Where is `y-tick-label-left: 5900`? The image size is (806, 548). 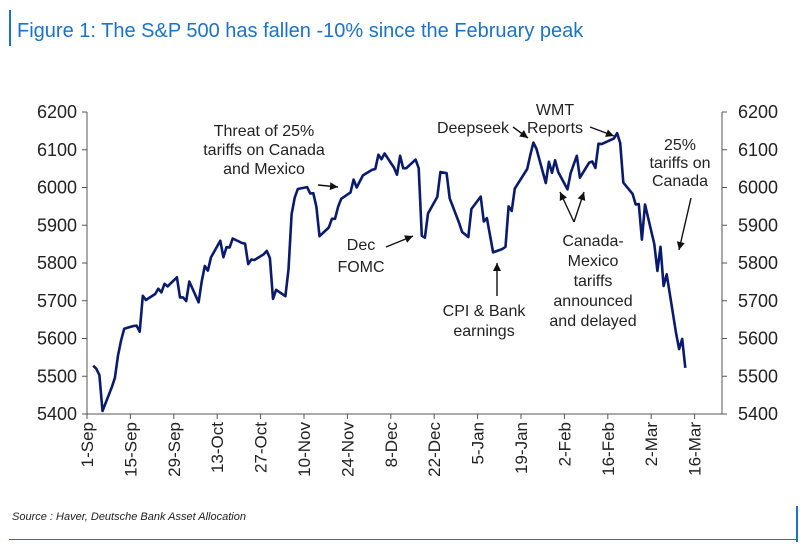
y-tick-label-left: 5900 is located at coordinates (57, 225).